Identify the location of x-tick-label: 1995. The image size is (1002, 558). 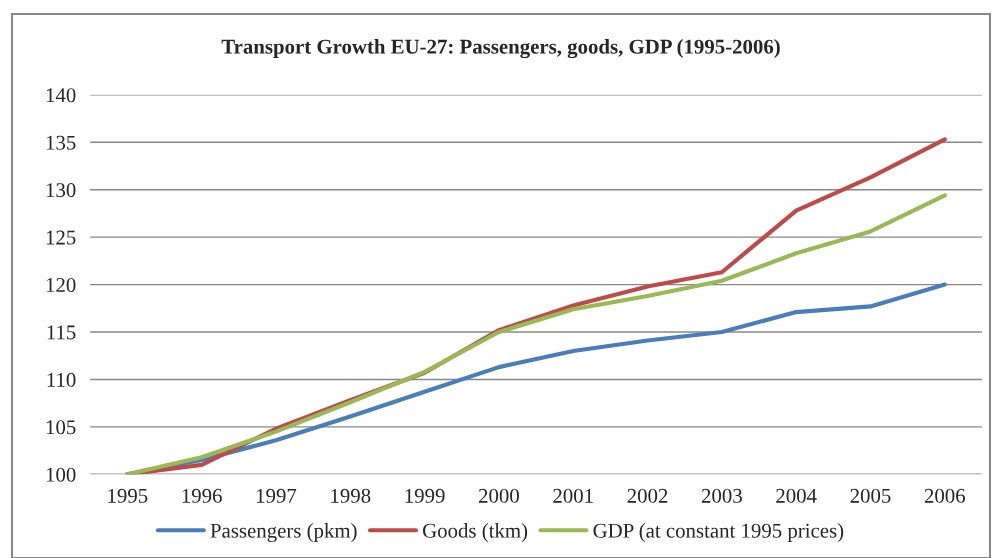
(128, 495).